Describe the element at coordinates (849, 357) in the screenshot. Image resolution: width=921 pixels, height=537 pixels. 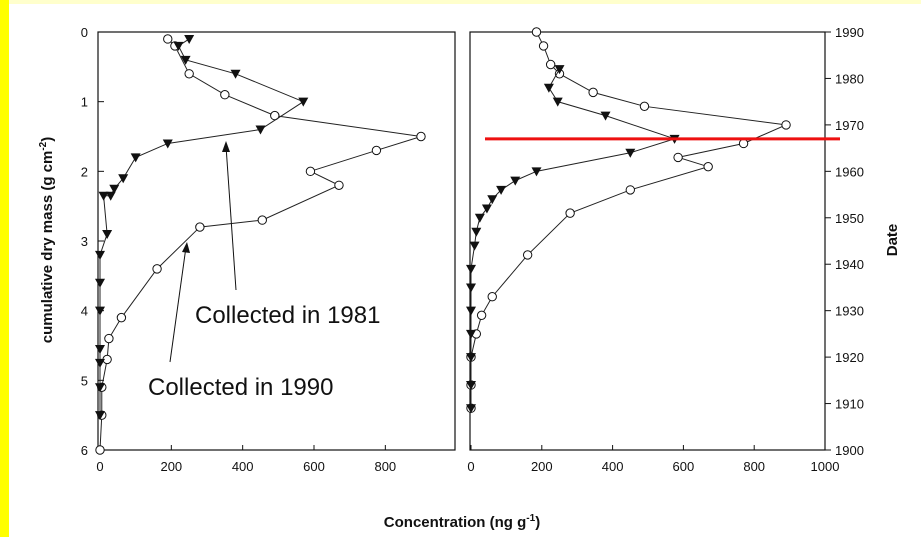
I see `right-y-tick-label: 1920` at that location.